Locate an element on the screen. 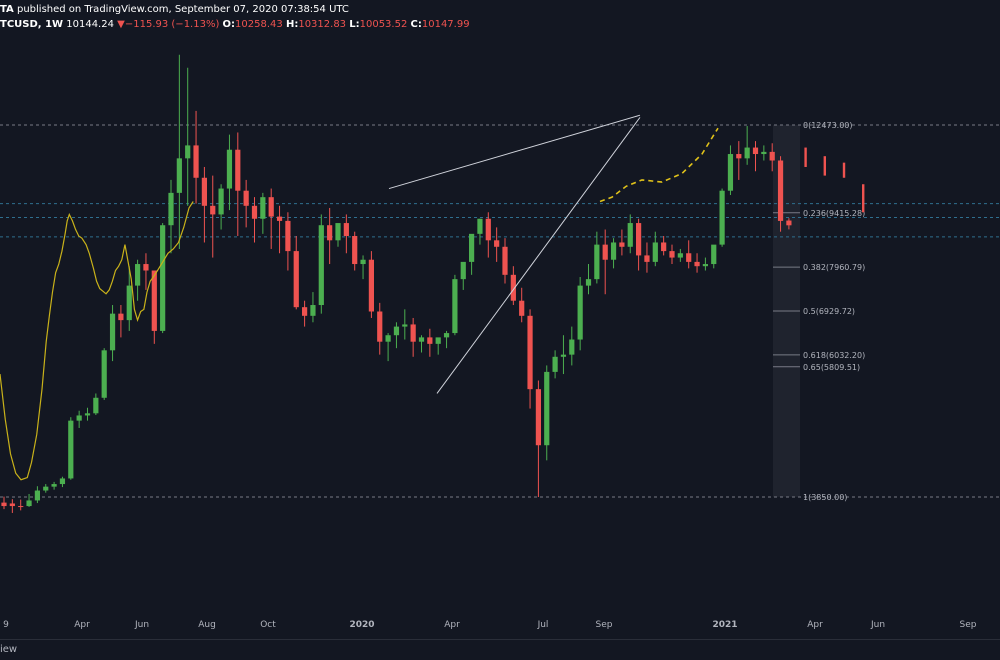 This screenshot has height=660, width=1000. low-label: L: is located at coordinates (354, 24).